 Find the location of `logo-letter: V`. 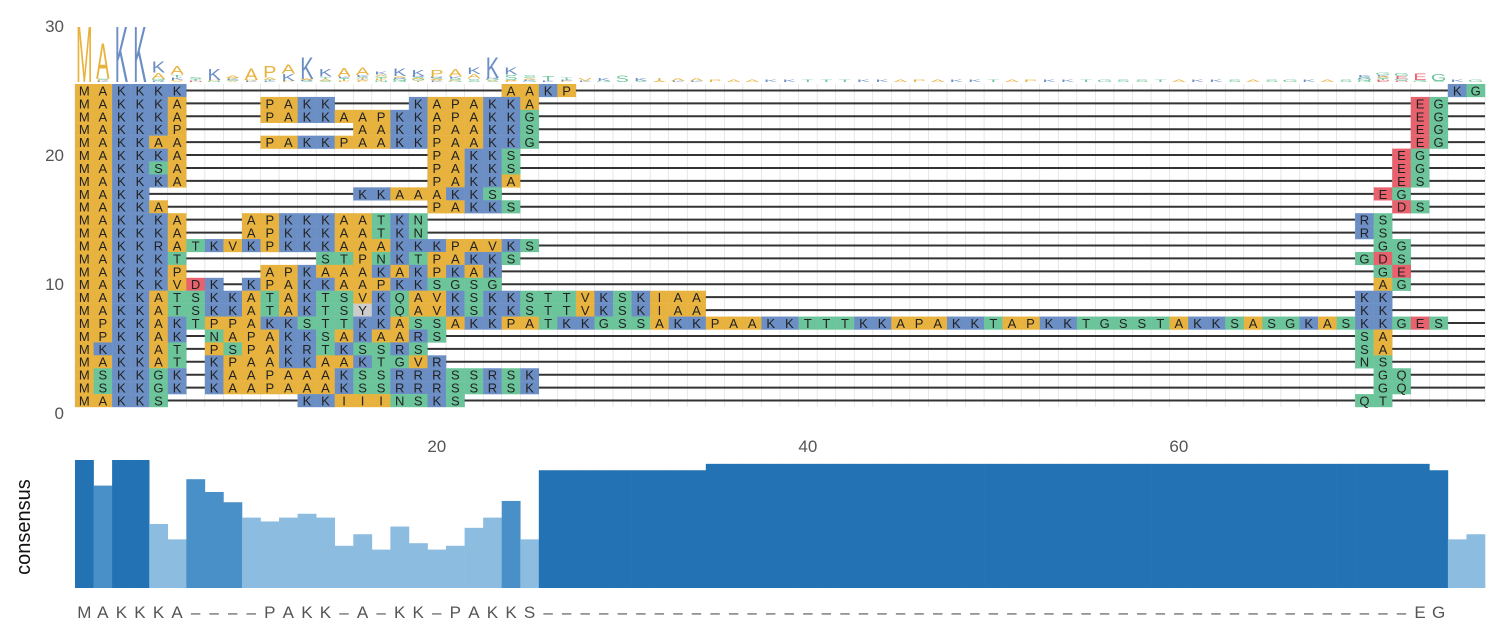

logo-letter: V is located at coordinates (419, 81).